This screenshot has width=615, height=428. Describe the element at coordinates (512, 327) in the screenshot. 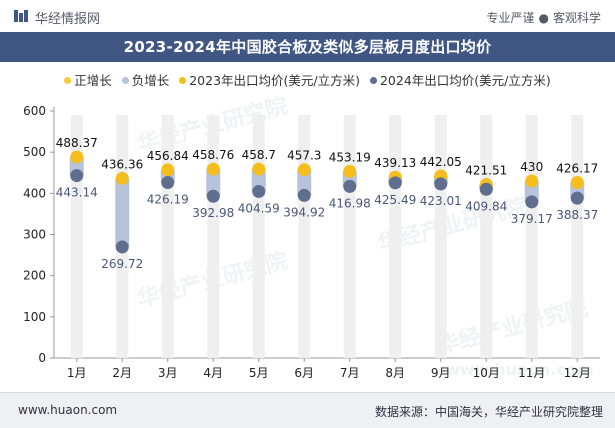

I see `watermark-text: 华经产业研究院` at that location.